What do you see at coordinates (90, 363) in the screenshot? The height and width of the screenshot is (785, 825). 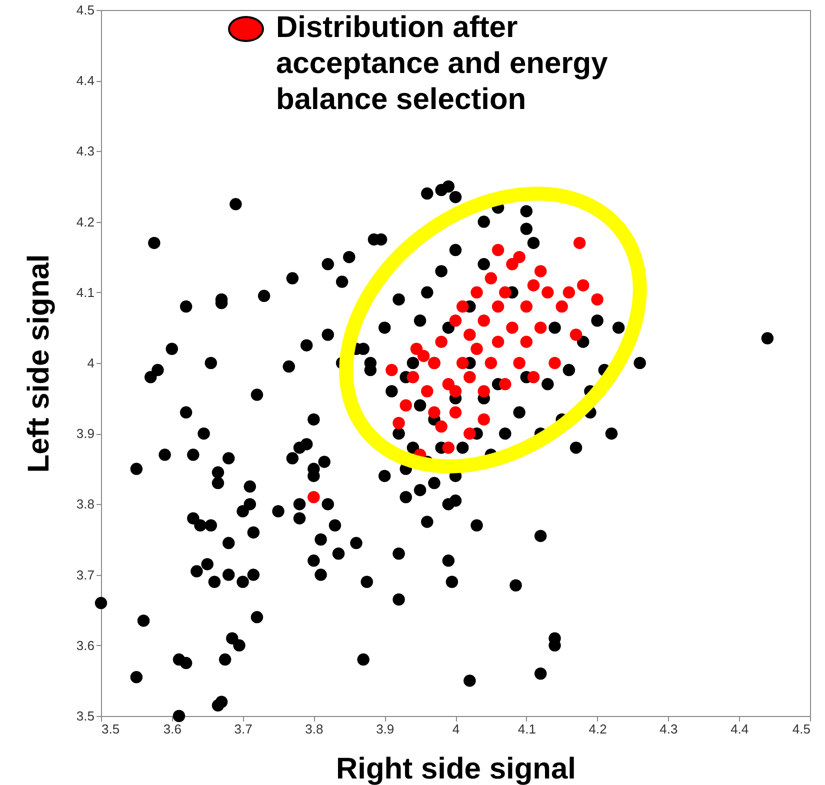 I see `y-tick-label: 4` at bounding box center [90, 363].